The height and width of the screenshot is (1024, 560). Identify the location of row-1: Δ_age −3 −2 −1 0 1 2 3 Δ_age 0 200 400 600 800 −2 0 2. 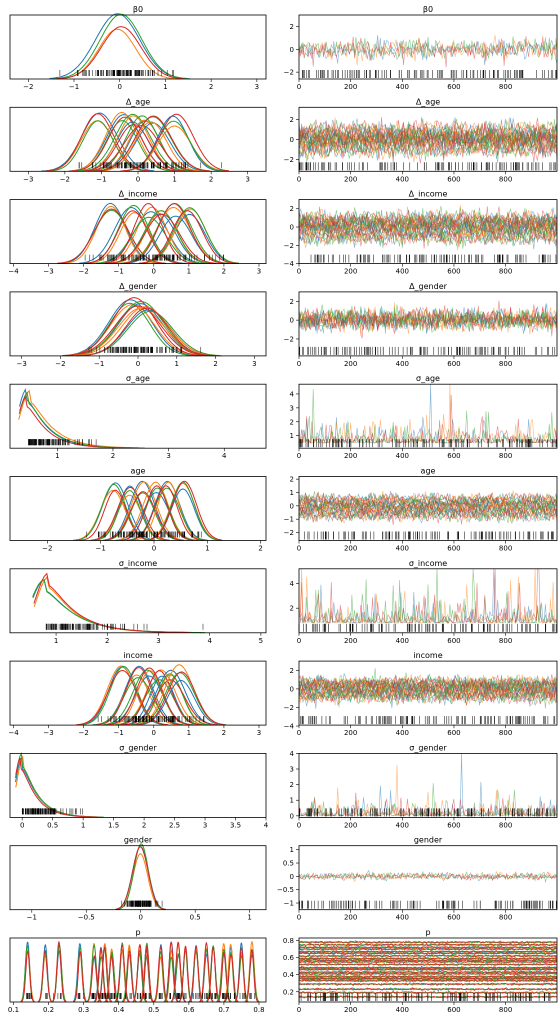
(283, 140).